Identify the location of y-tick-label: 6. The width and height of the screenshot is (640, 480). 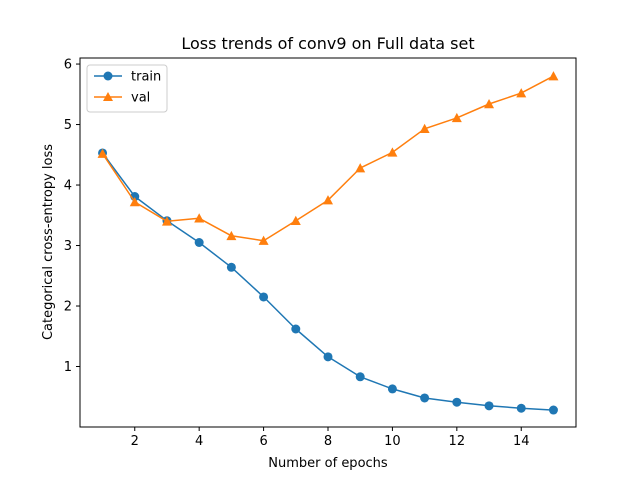
(68, 65).